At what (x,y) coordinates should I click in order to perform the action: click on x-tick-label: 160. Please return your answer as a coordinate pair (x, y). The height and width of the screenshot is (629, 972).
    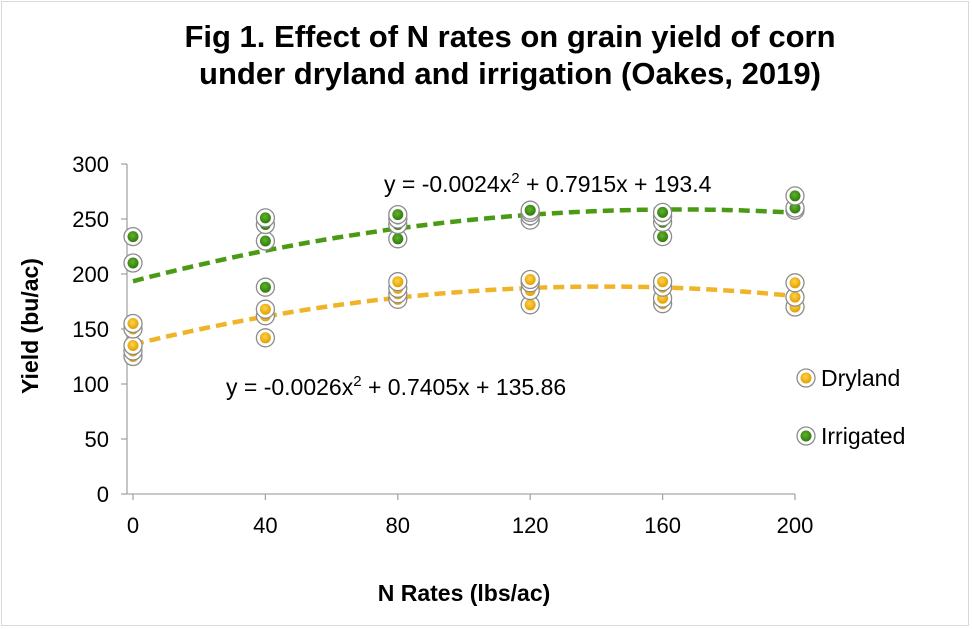
    Looking at the image, I should click on (662, 525).